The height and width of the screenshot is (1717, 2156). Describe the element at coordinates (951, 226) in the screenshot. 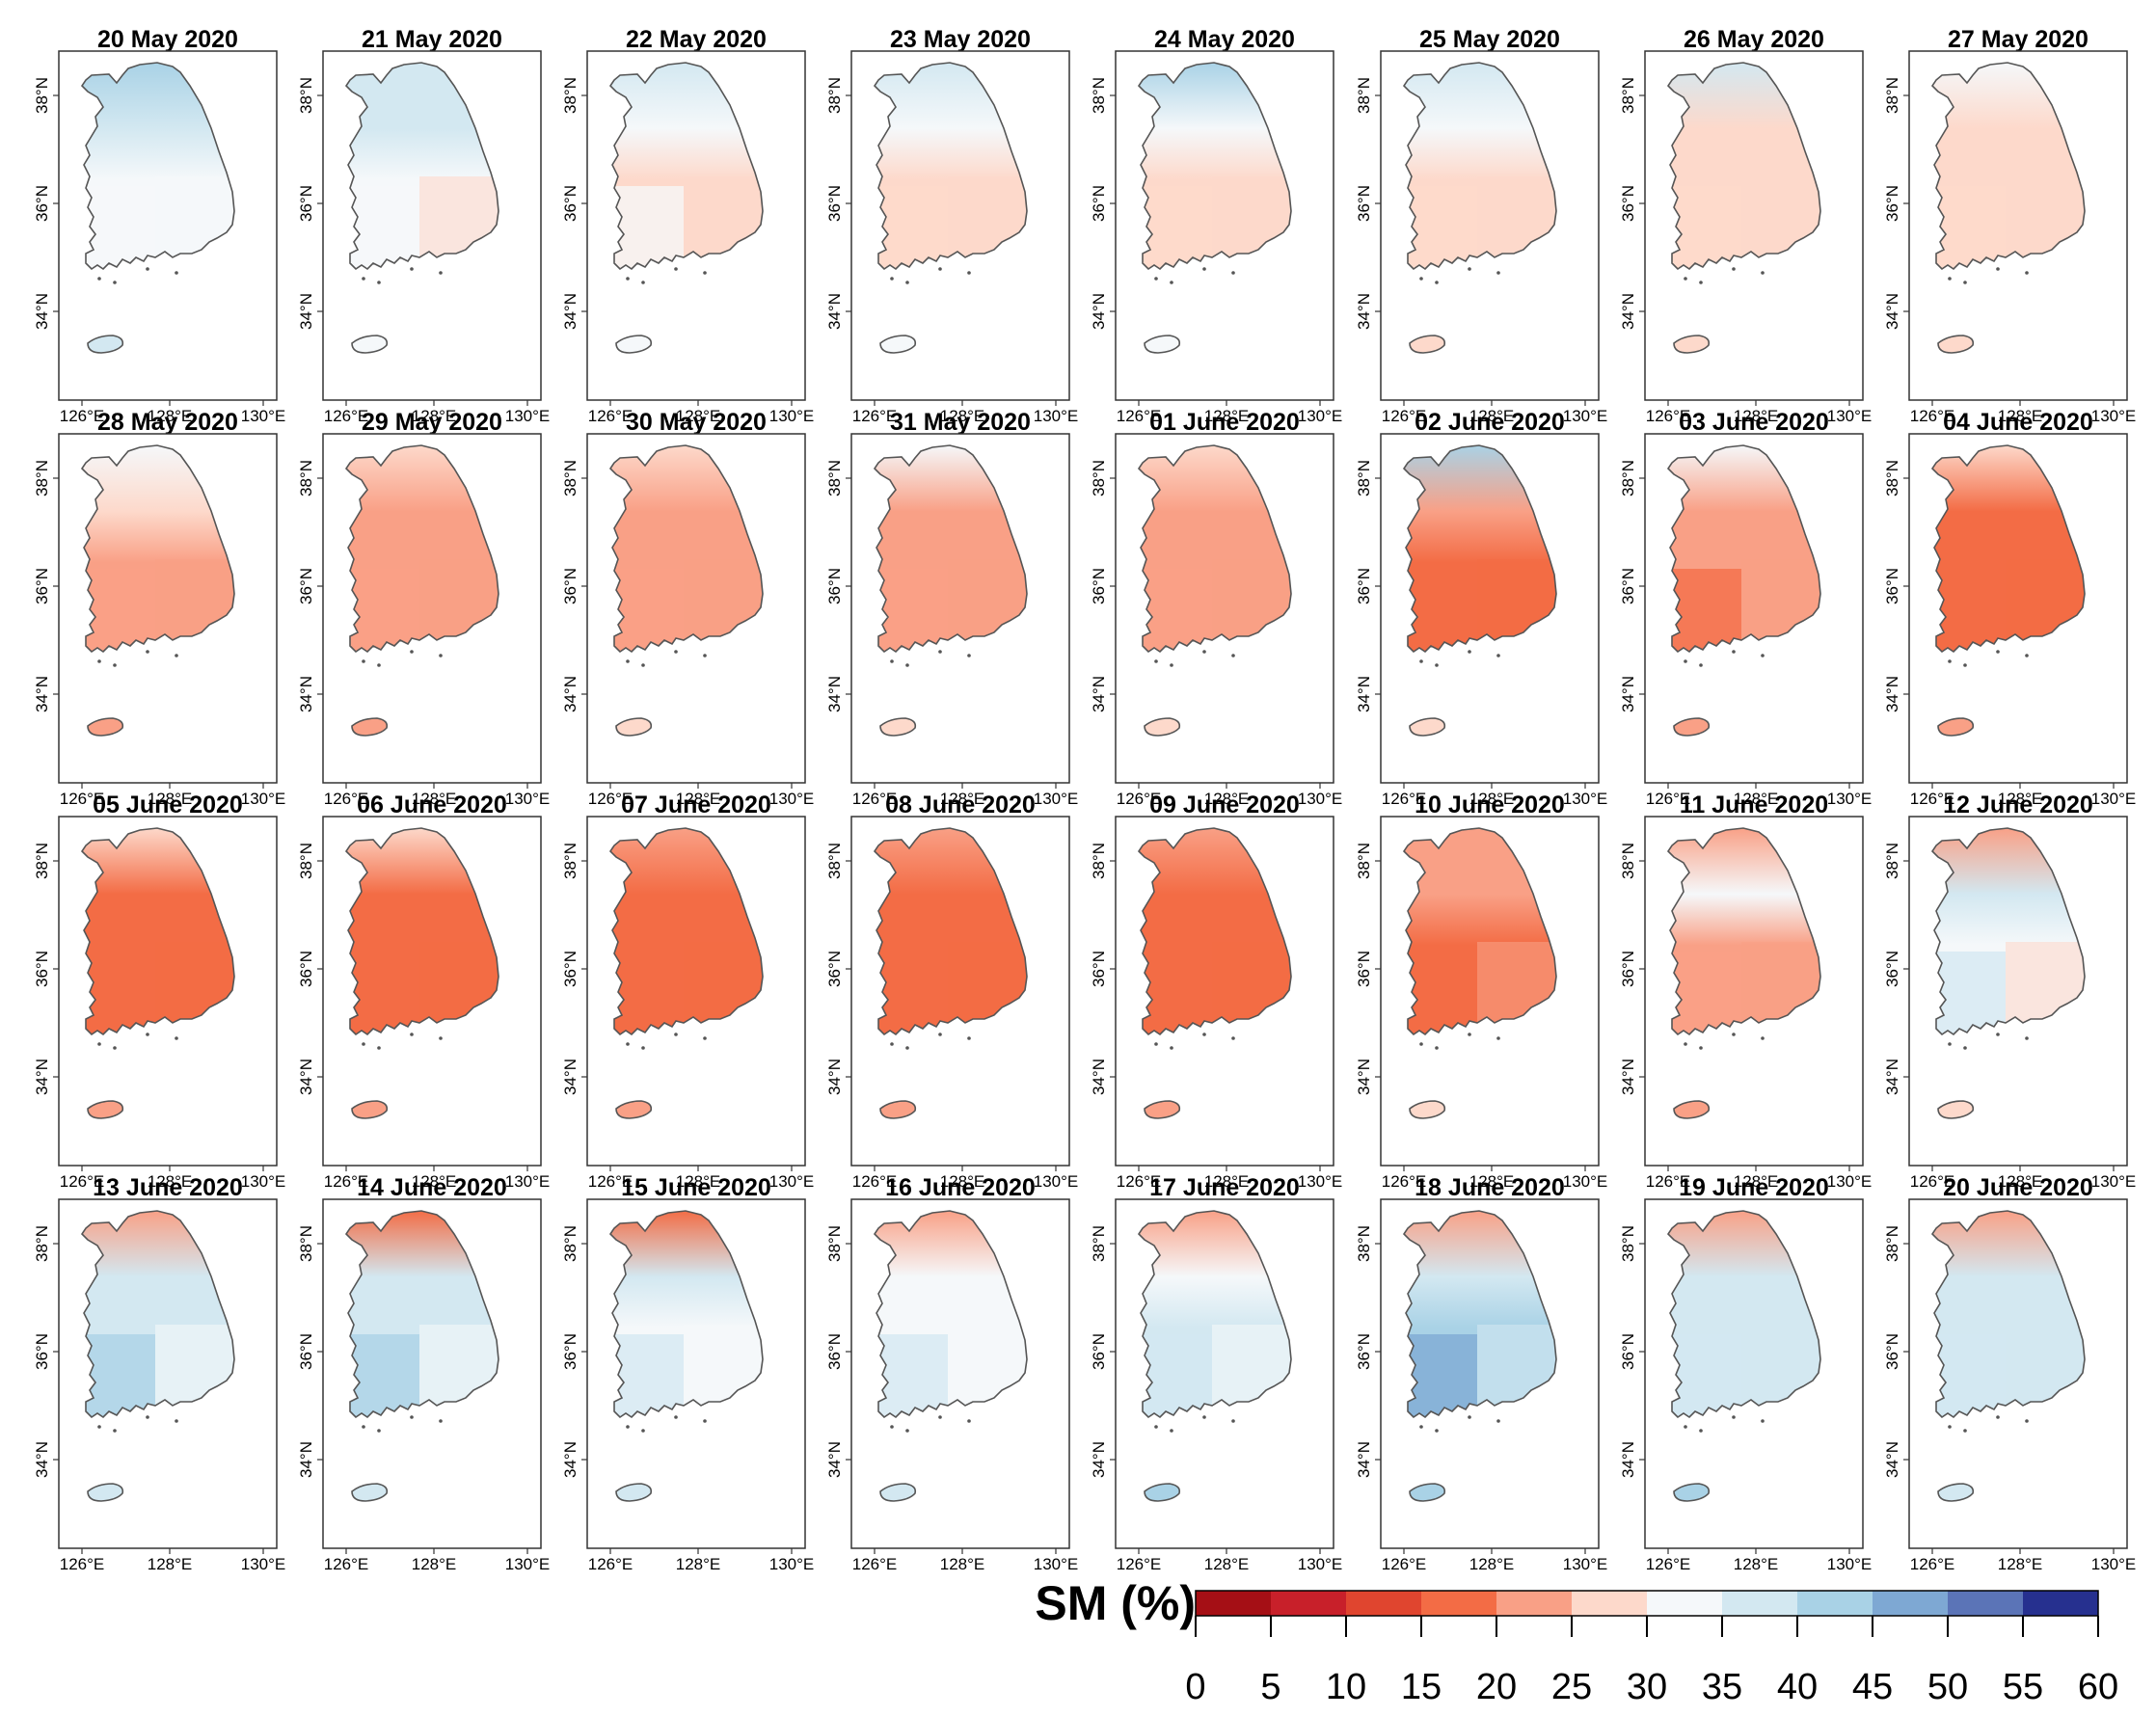

I see `map-panel: 23 May 2020 126°E 128°E 130°E 38°N 36°N 34°N` at that location.